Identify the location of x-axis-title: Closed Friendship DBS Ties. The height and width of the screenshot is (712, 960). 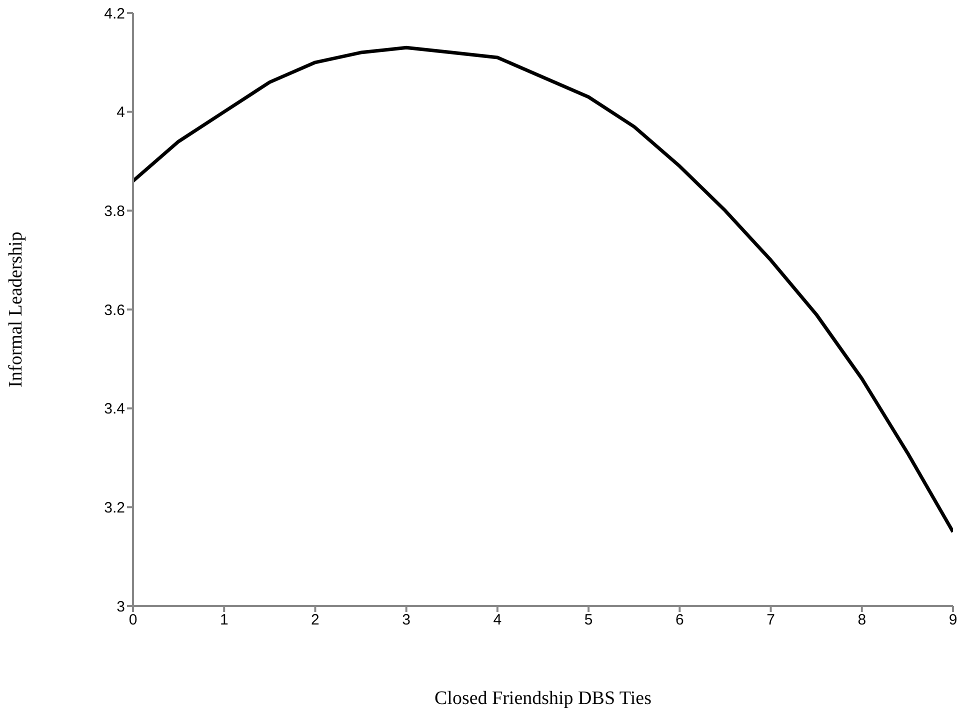
(543, 698).